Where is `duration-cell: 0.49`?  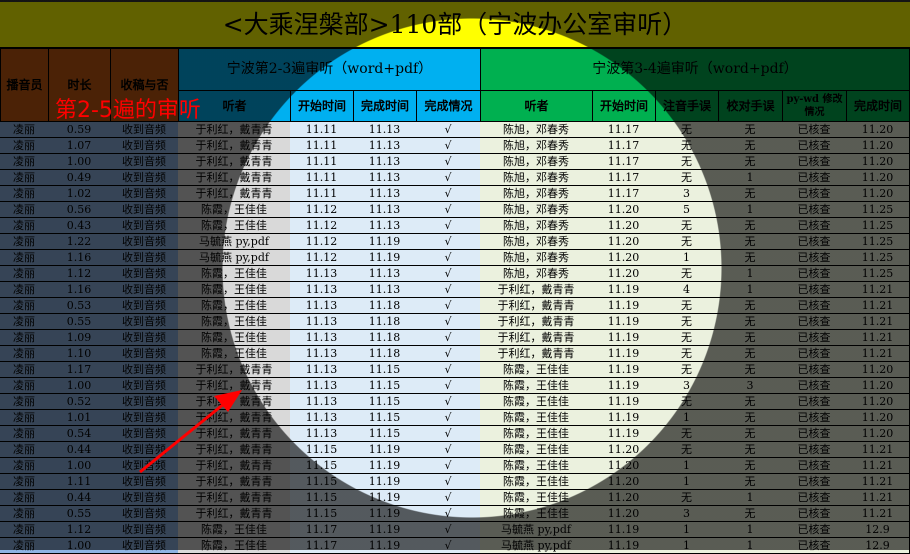 duration-cell: 0.49 is located at coordinates (79, 178).